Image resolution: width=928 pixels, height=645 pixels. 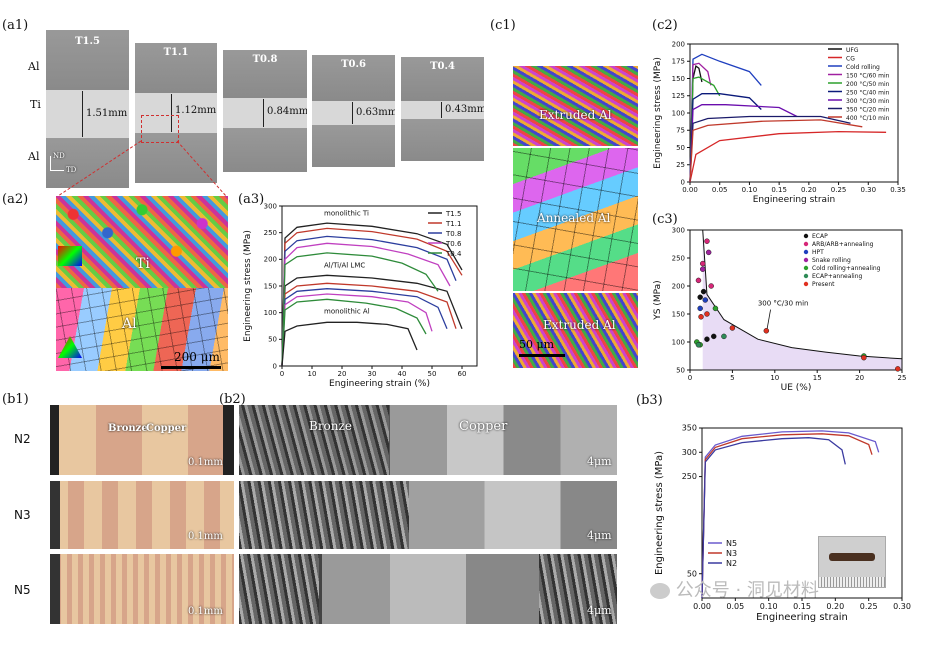 What do you see at coordinates (680, 165) in the screenshot?
I see `y-tick-label: 25` at bounding box center [680, 165].